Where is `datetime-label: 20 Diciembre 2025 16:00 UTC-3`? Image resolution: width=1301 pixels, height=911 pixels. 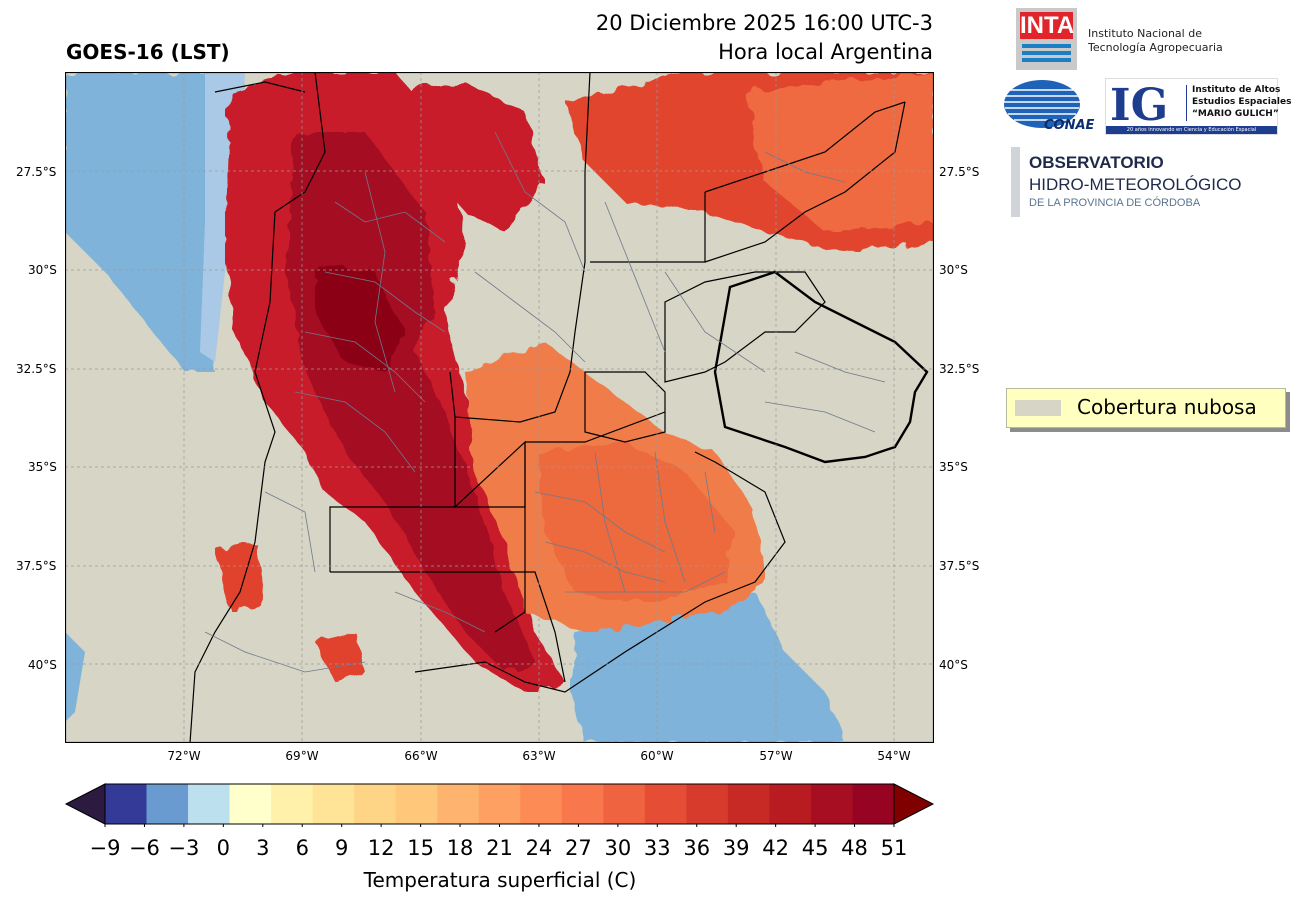 datetime-label: 20 Diciembre 2025 16:00 UTC-3 is located at coordinates (764, 23).